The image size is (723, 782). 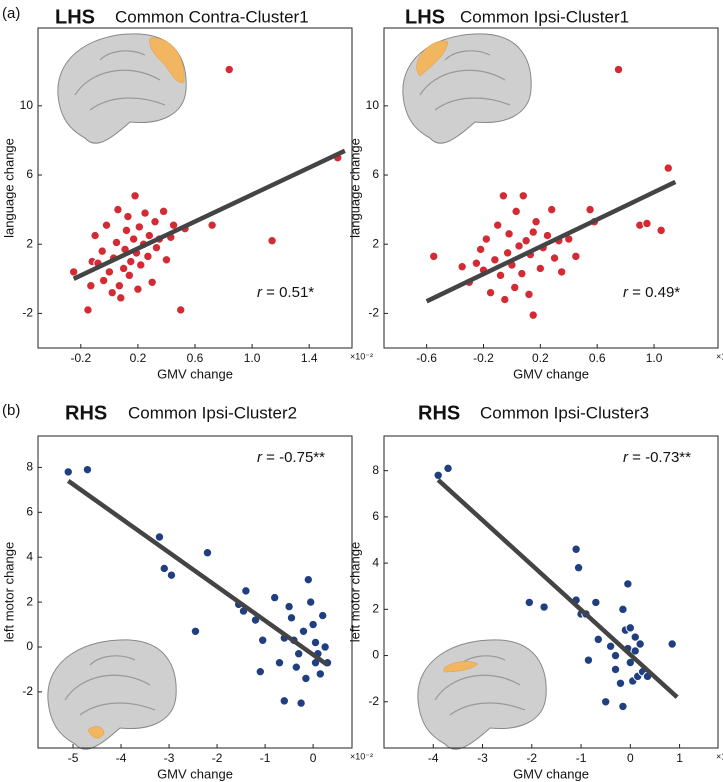 What do you see at coordinates (531, 758) in the screenshot?
I see `x-tick-label: -2` at bounding box center [531, 758].